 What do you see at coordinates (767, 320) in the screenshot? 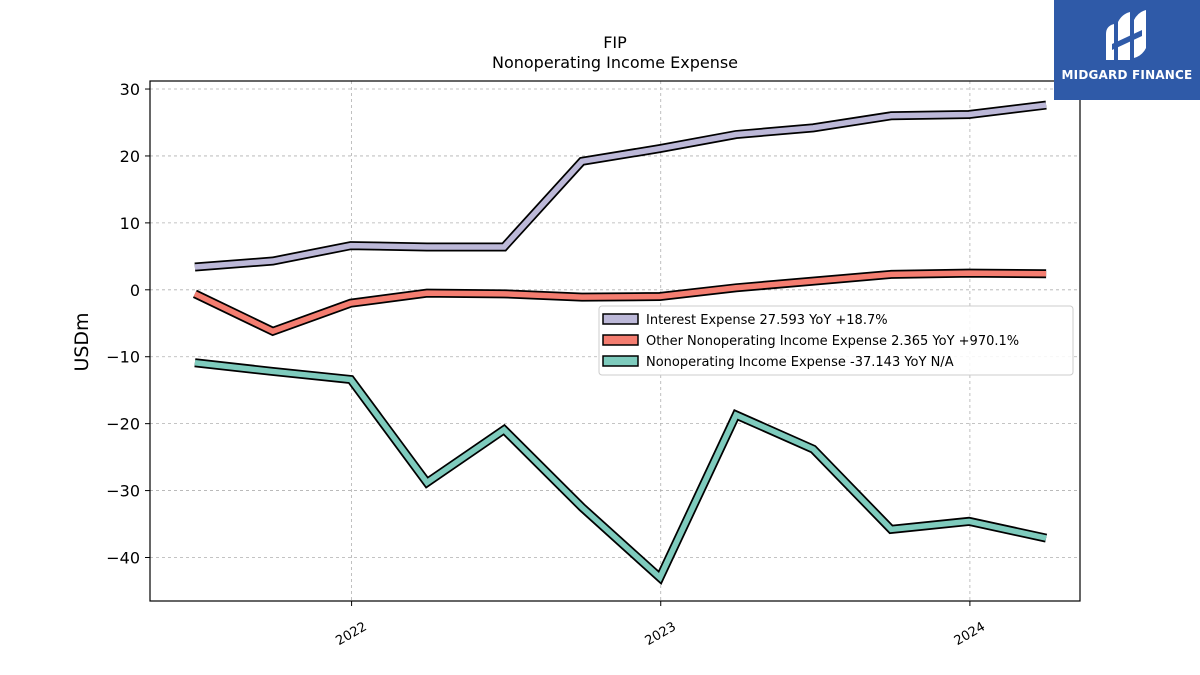
I see `legend-entry: Interest Expense 27.593 YoY +18.7%` at bounding box center [767, 320].